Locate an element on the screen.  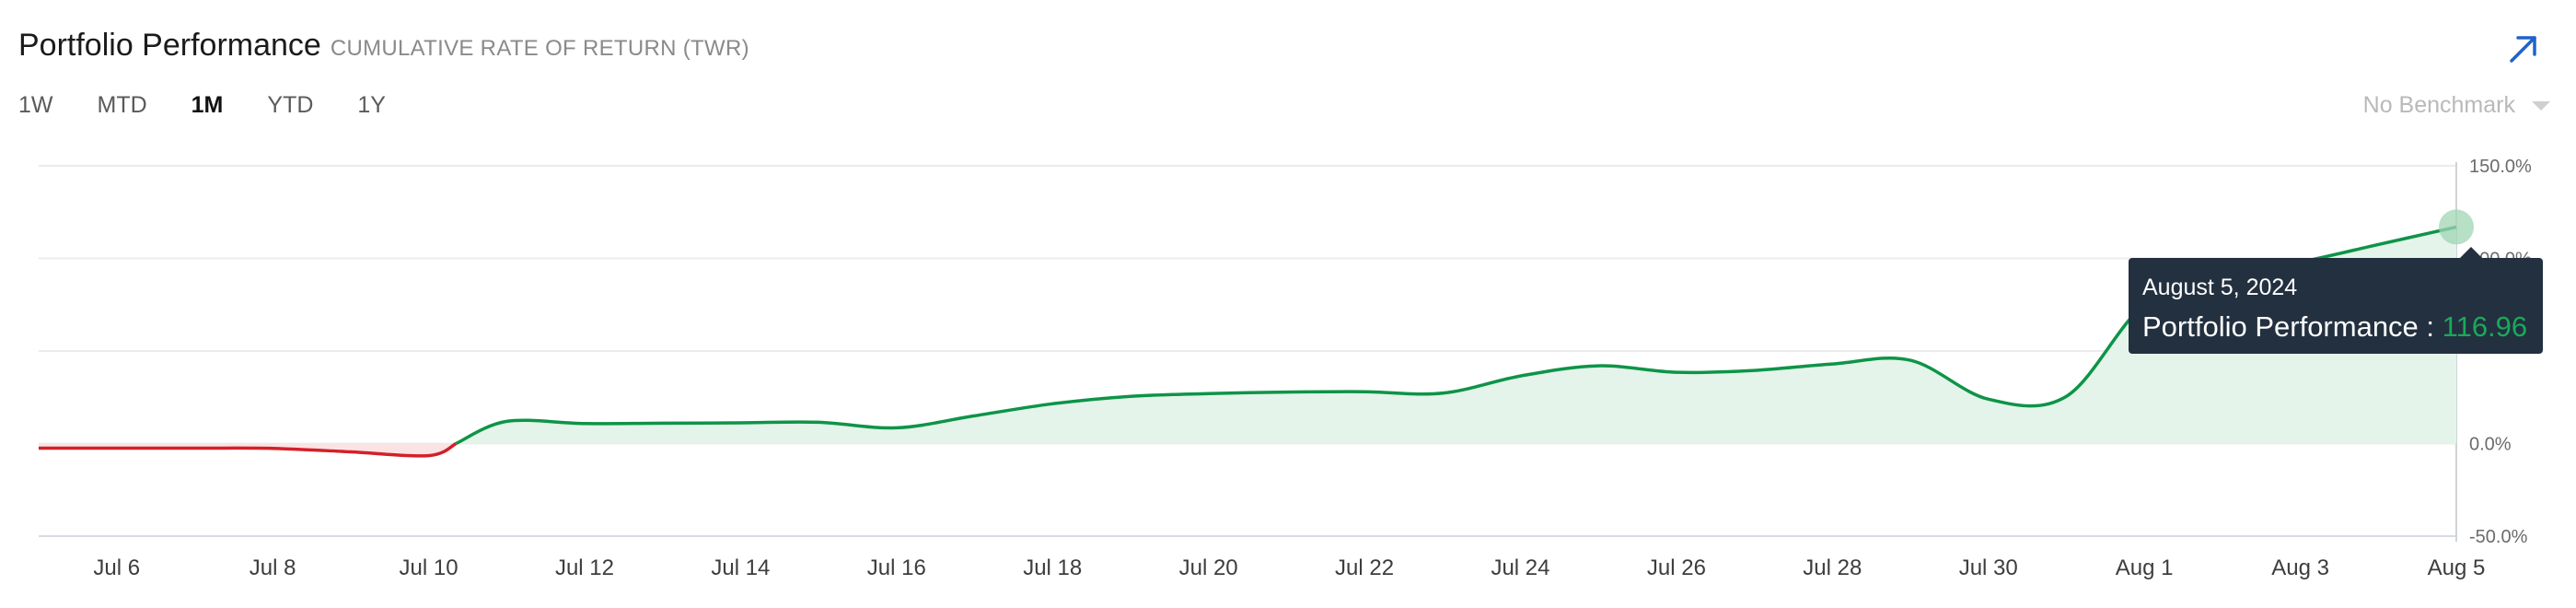
tab-1y: 1Y is located at coordinates (371, 105).